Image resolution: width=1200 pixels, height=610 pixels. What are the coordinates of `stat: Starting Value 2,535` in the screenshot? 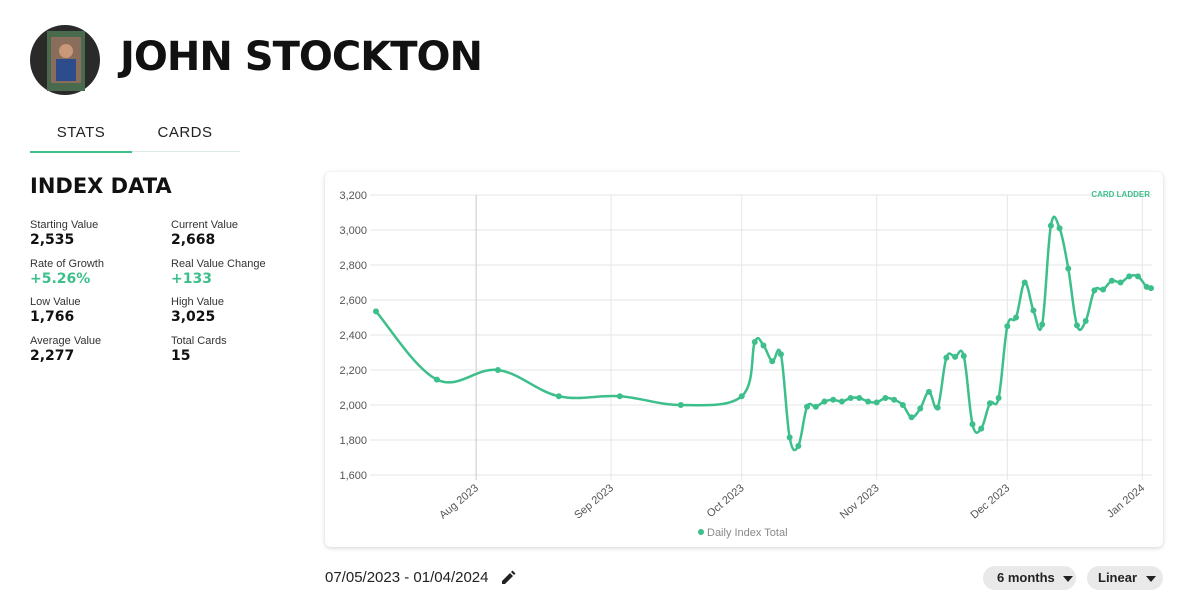 It's located at (64, 233).